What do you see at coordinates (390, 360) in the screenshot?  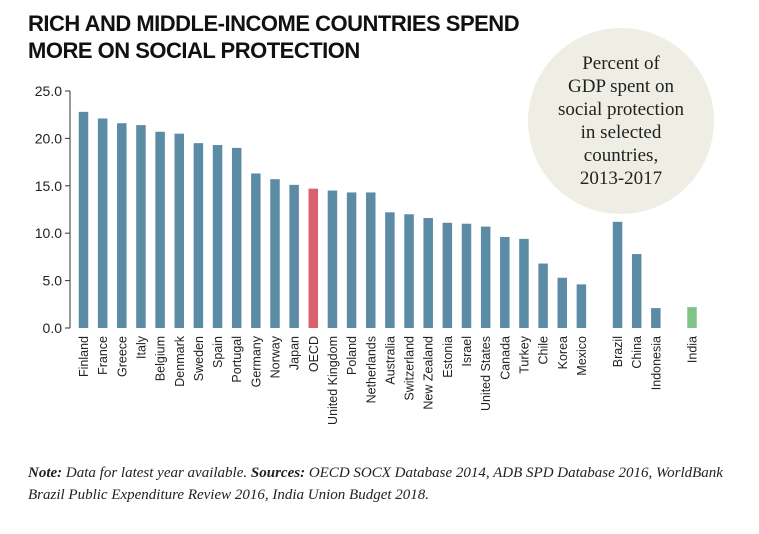 I see `x-tick-label: Australia` at bounding box center [390, 360].